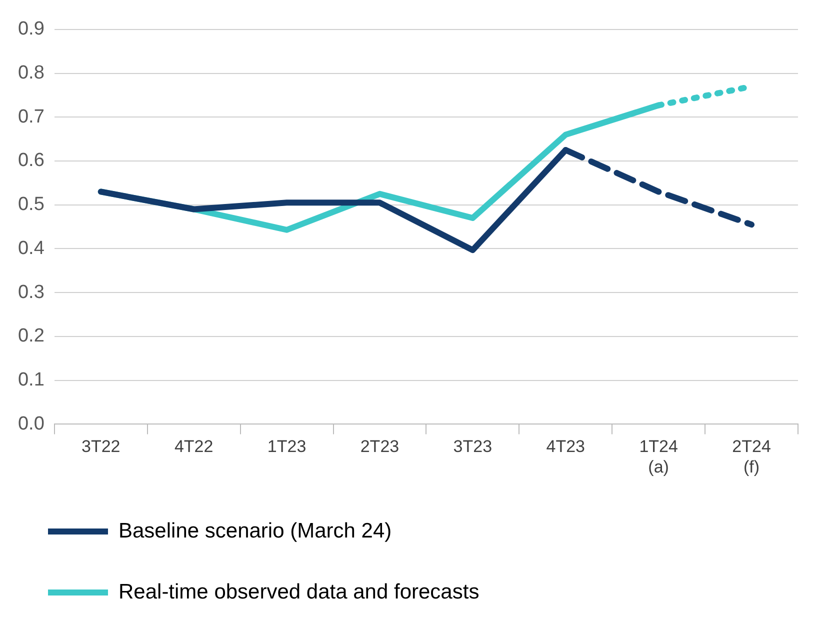 This screenshot has height=621, width=817. I want to click on y-tick-label: 0.8, so click(31, 73).